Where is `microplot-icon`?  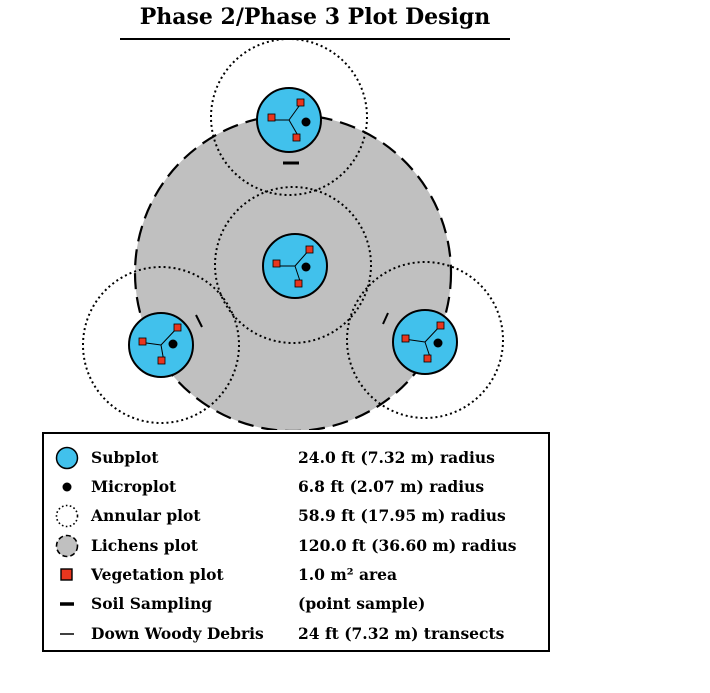 microplot-icon is located at coordinates (67, 487).